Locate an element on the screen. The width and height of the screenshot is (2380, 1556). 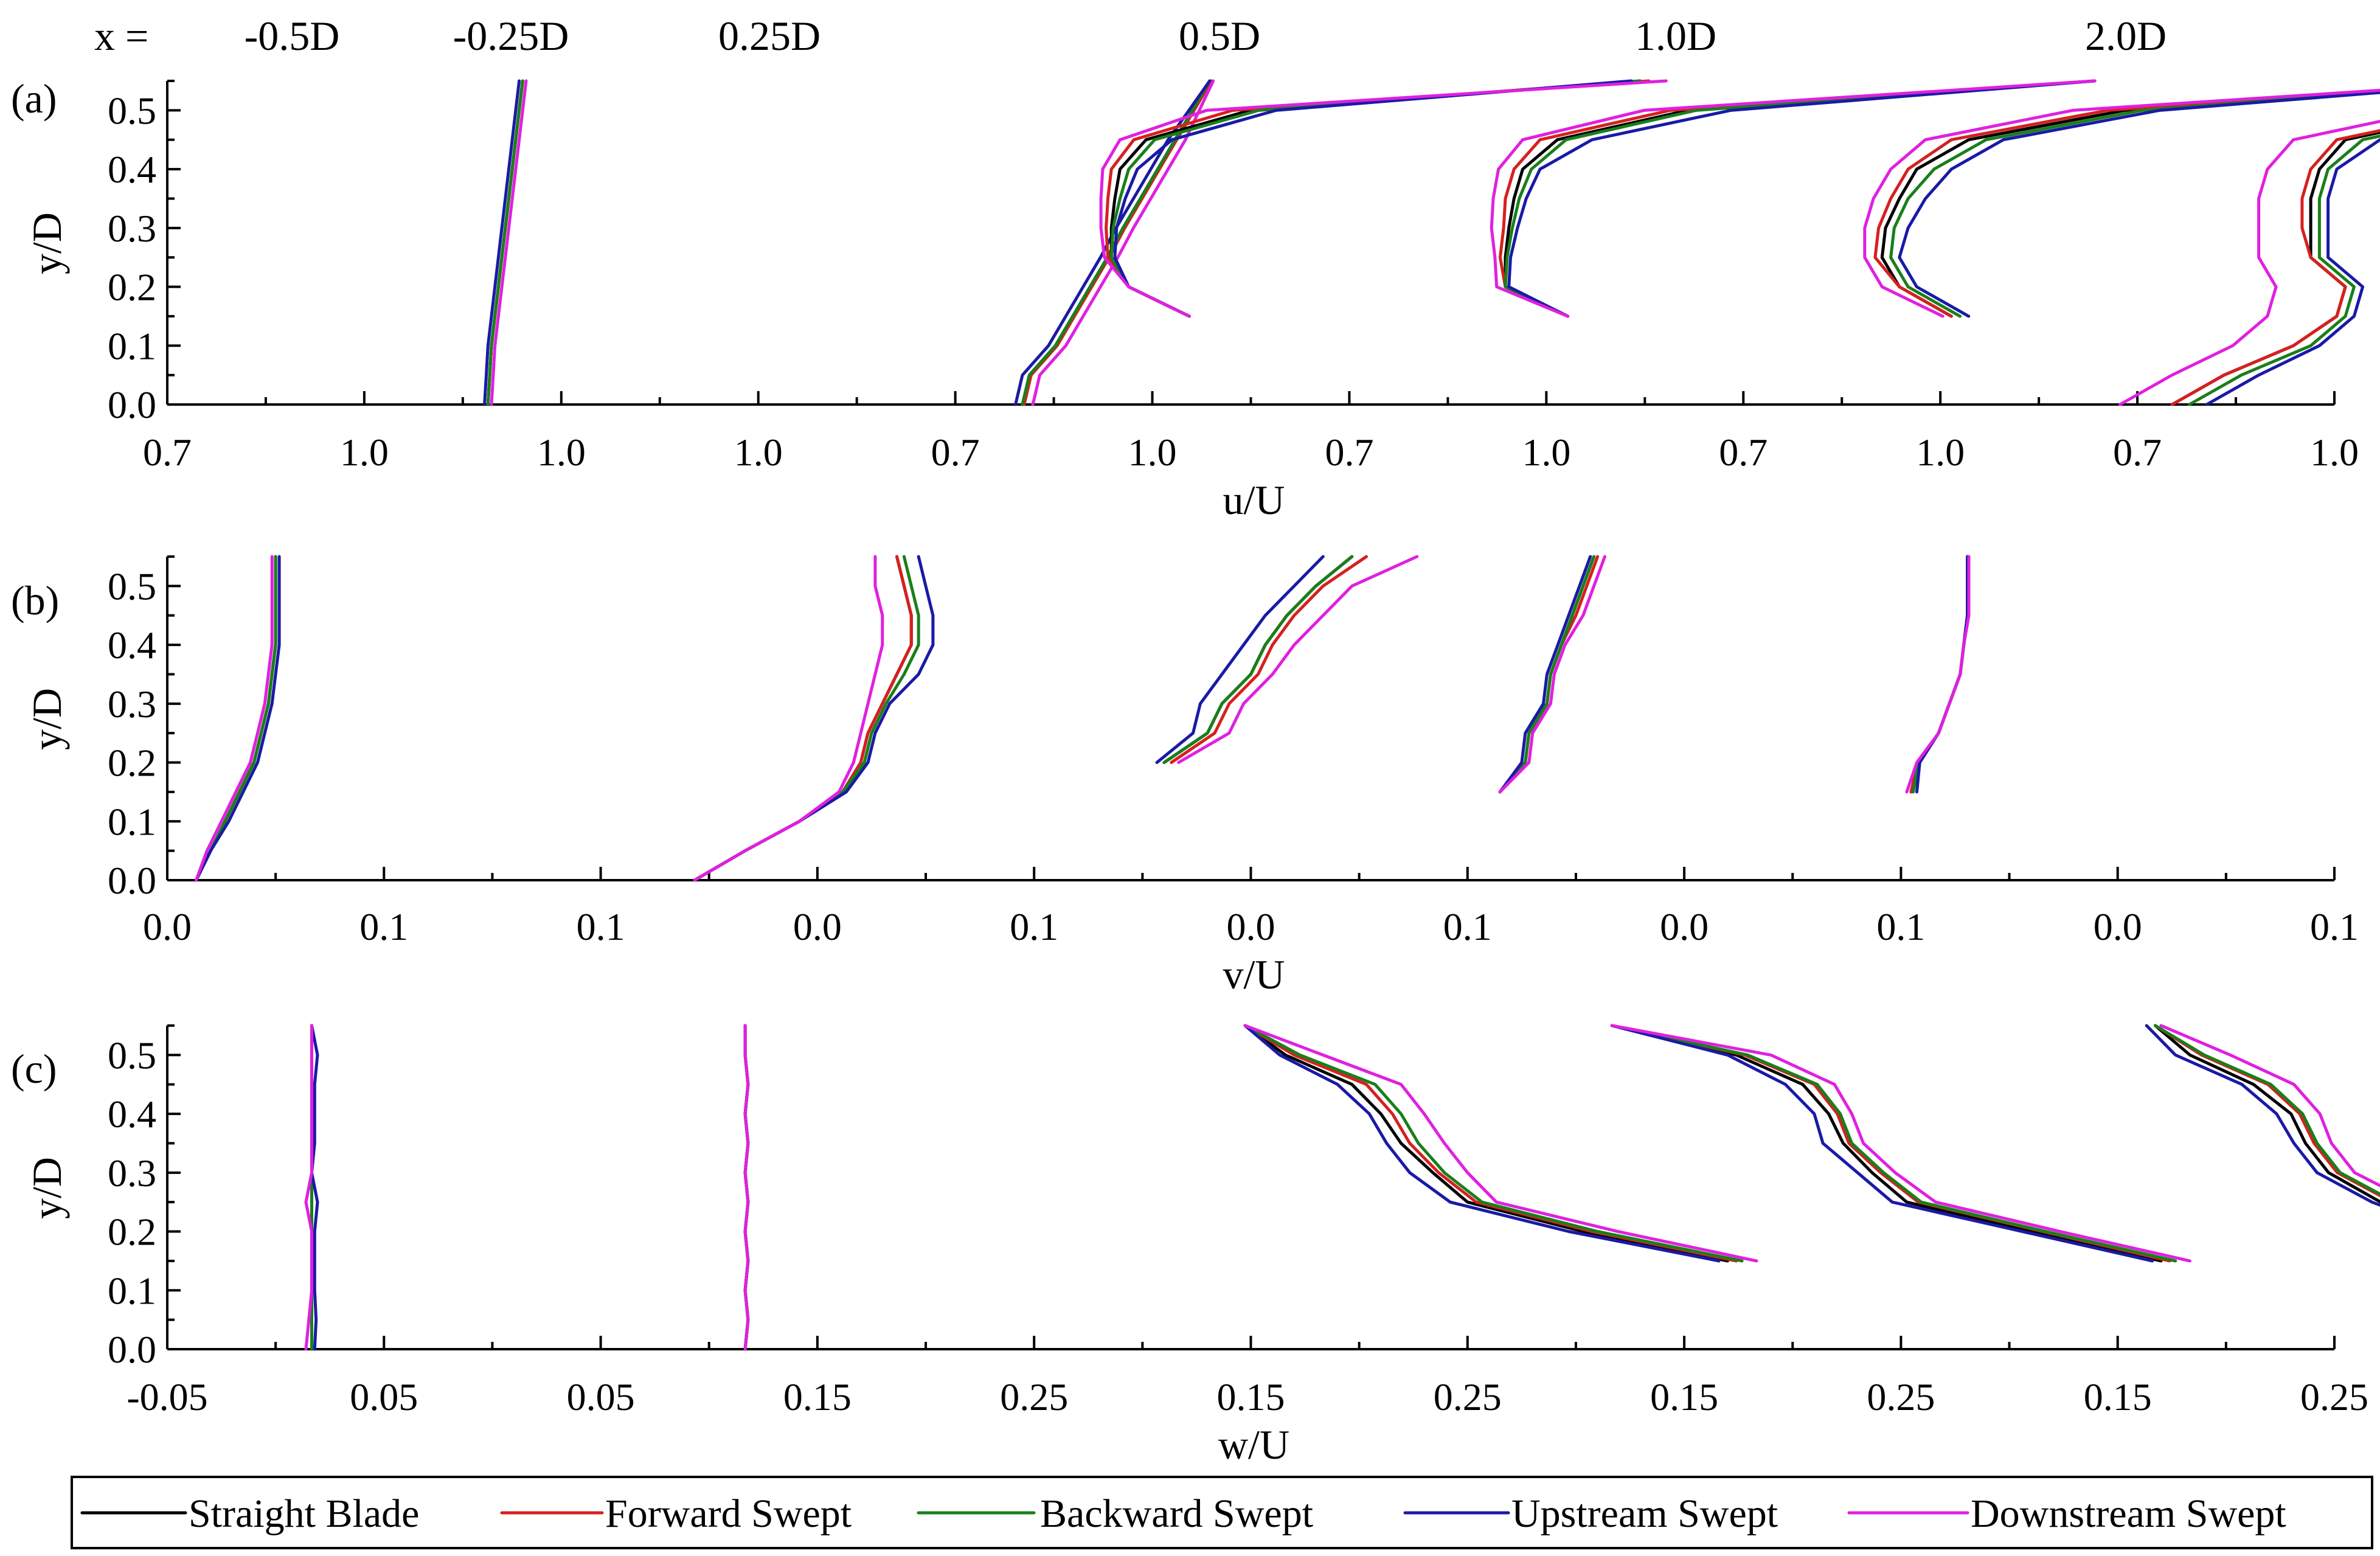
station-label-1.0D: 1.0D is located at coordinates (1675, 36).